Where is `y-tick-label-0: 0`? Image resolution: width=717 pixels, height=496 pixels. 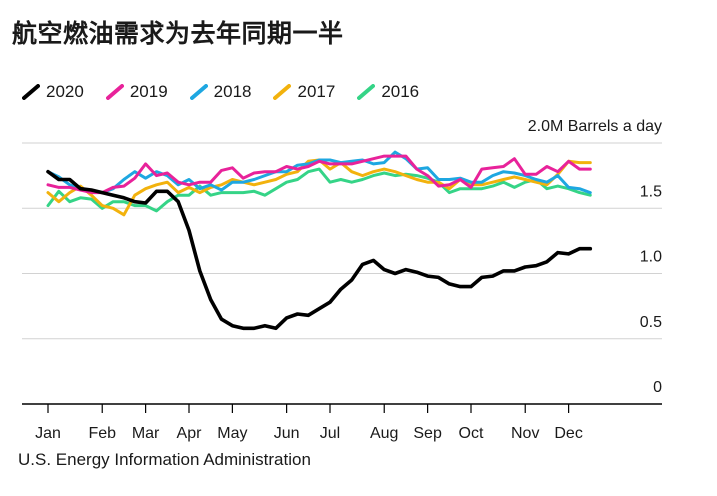
y-tick-label-0: 0 is located at coordinates (657, 387).